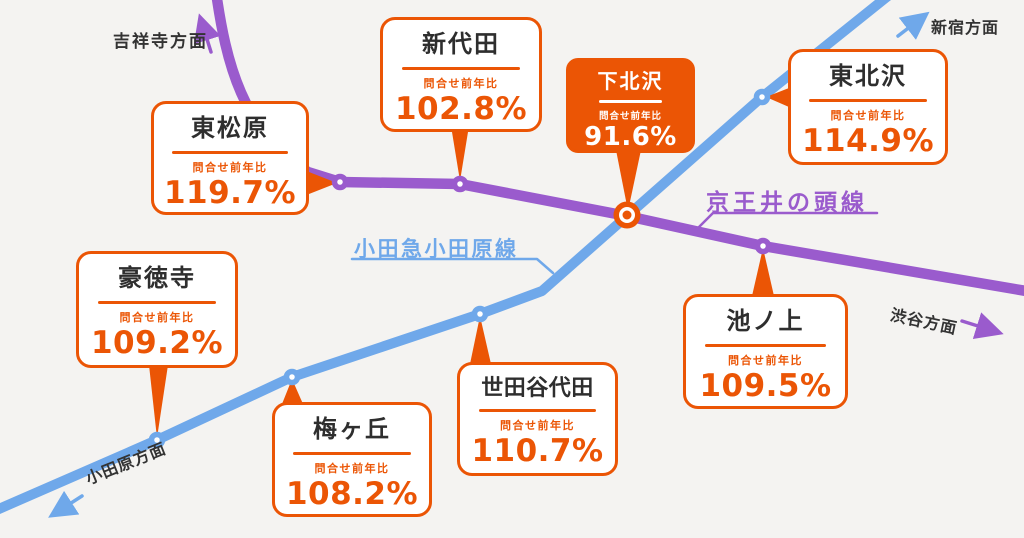 The width and height of the screenshot is (1024, 538). I want to click on higashikitazawa-station-dot, so click(762, 97).